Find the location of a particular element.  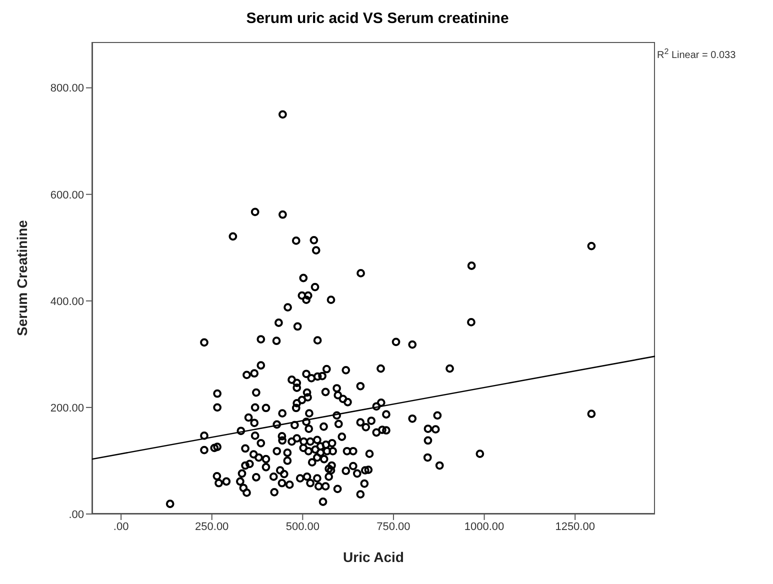

y-axis-title: Serum Creatinine is located at coordinates (22, 278).